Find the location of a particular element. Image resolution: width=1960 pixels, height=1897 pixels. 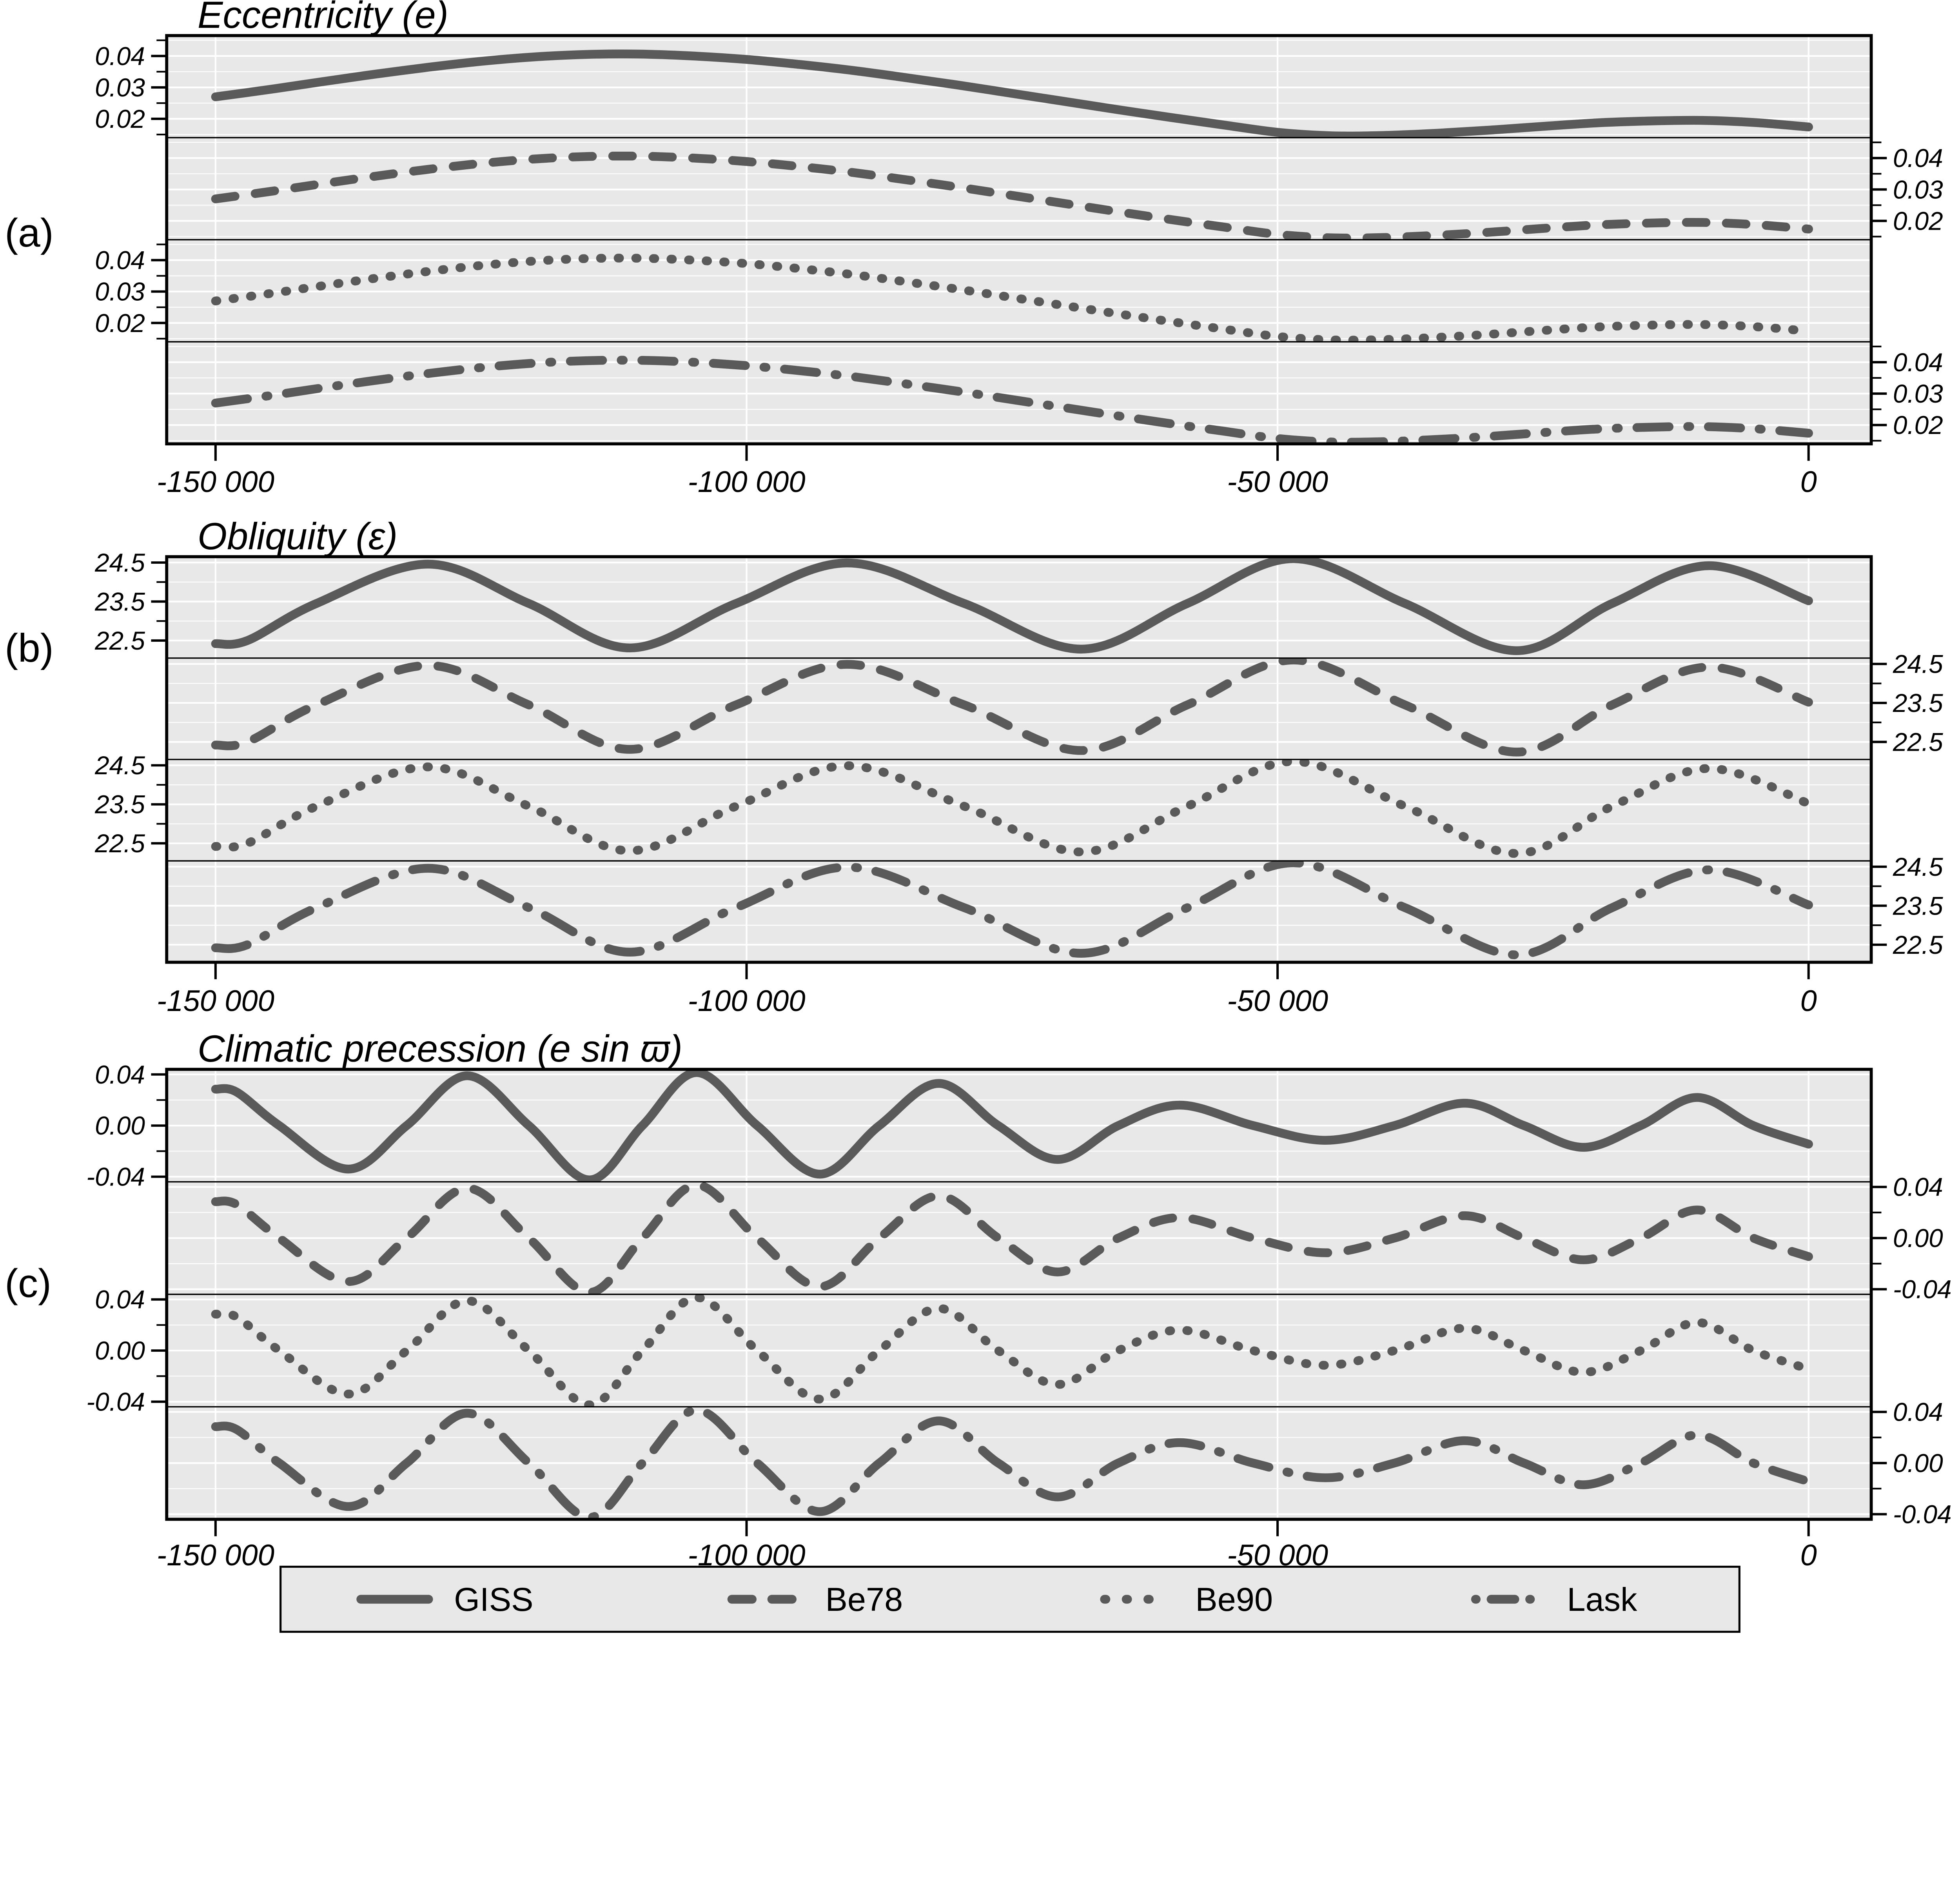

legend-item-be78: Be78 is located at coordinates (815, 1599).